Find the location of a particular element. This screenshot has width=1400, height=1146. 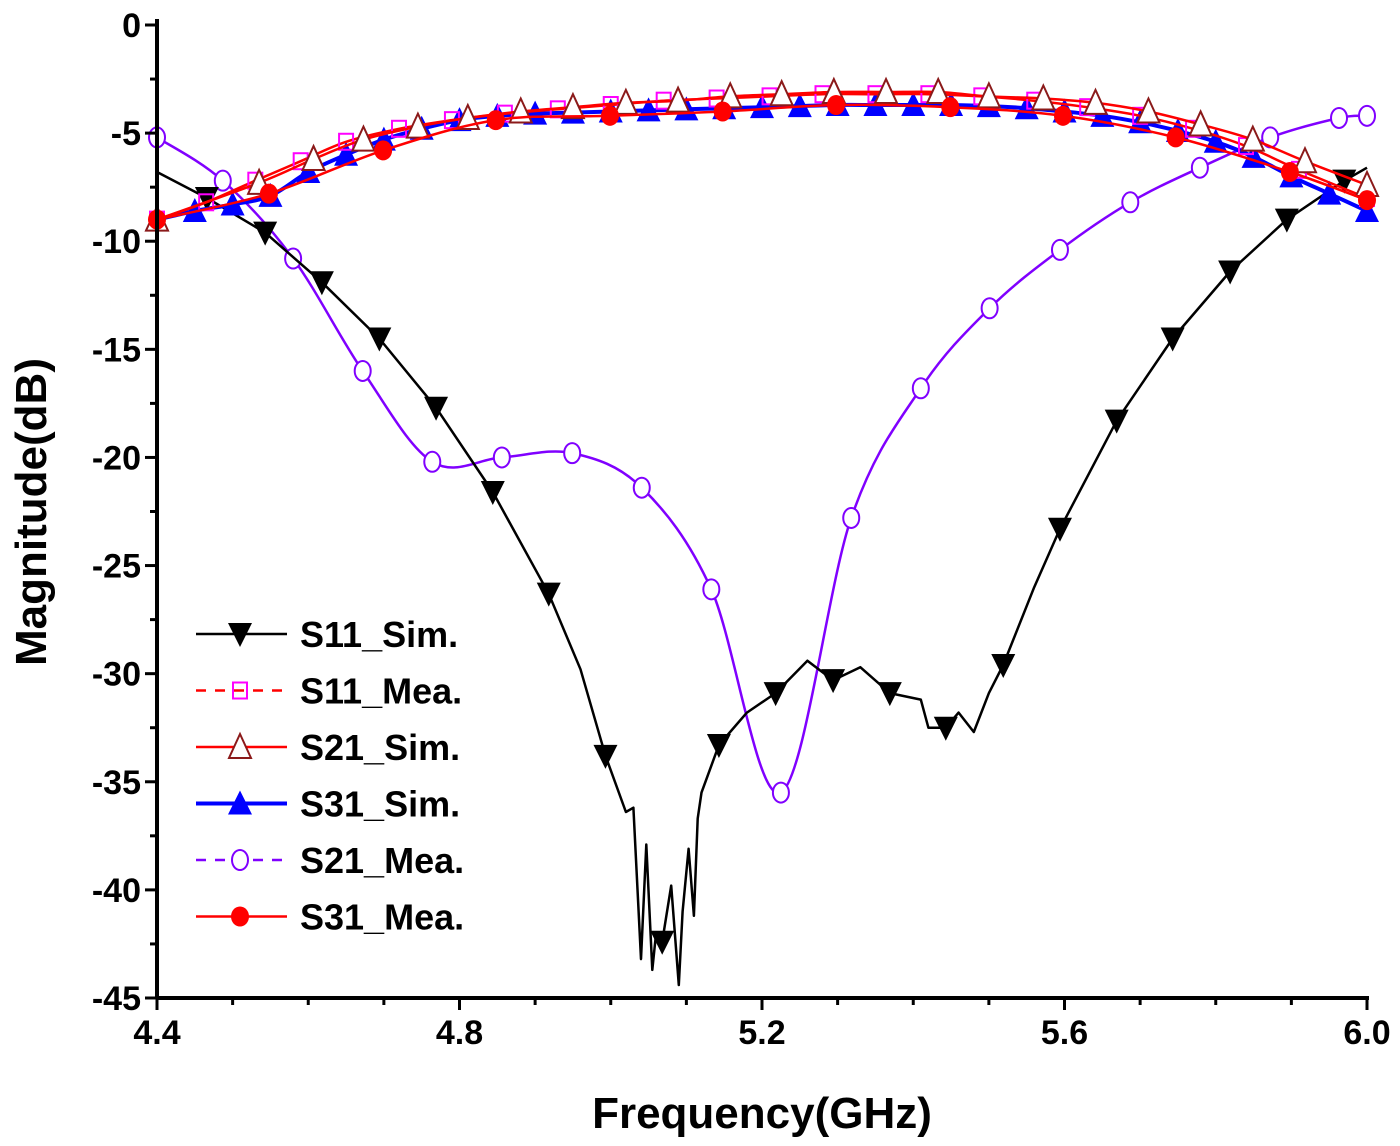

legend-item-s31-sim: S31_Sim. is located at coordinates (328, 804).